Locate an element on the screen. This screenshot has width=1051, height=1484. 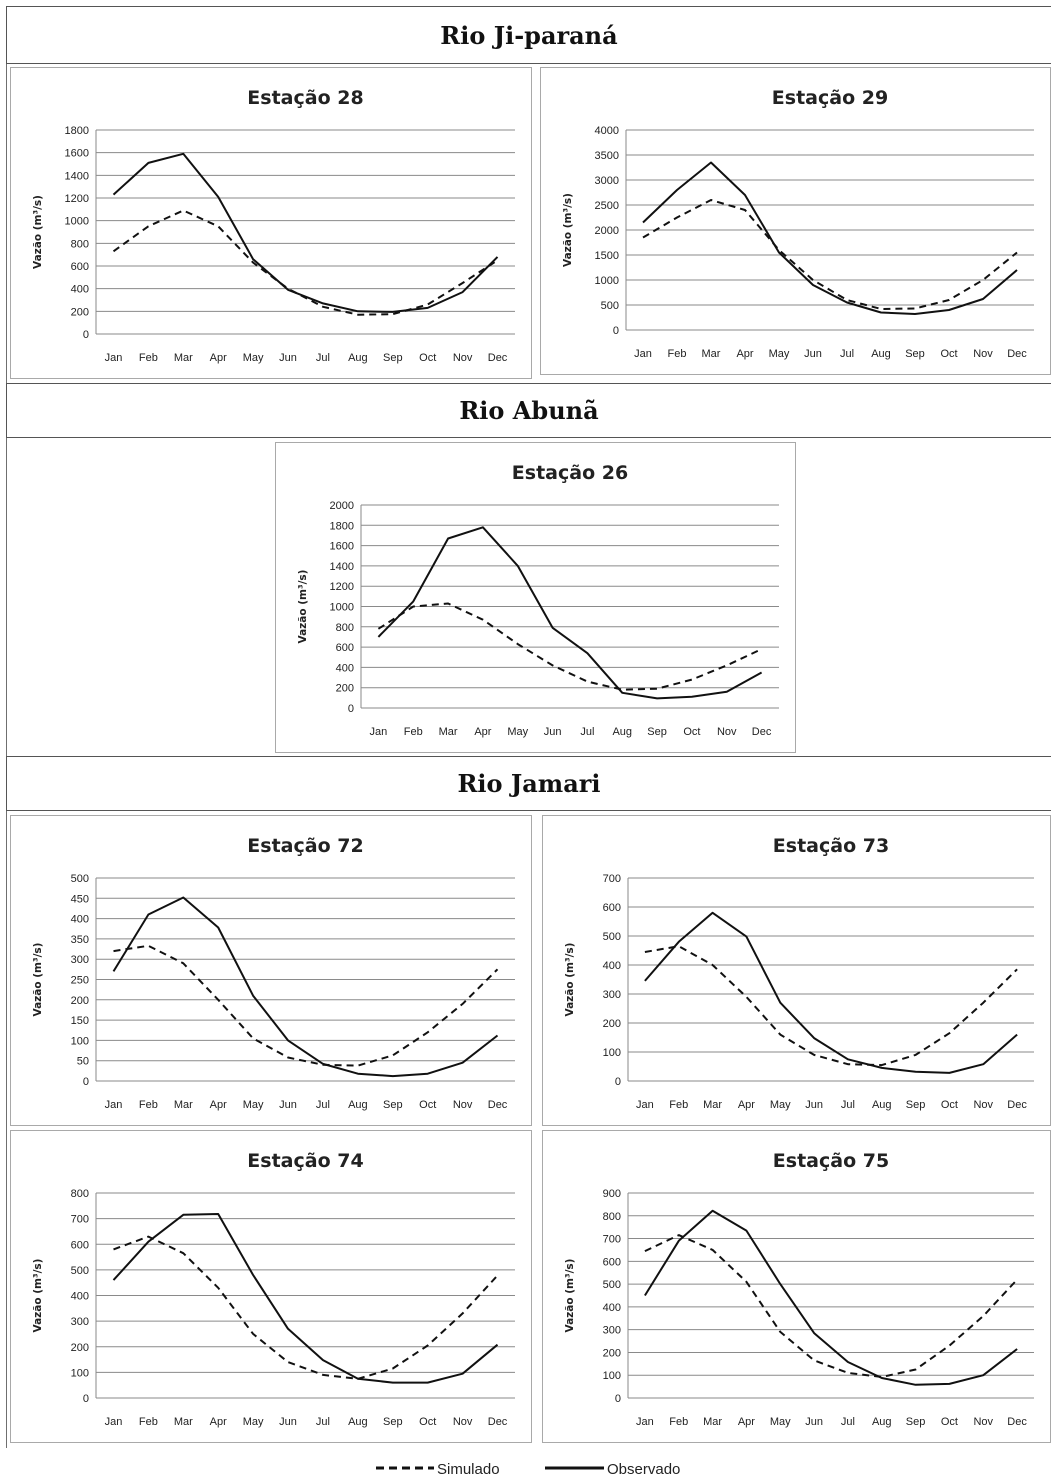
y-tick-label: 800 is located at coordinates (345, 628).